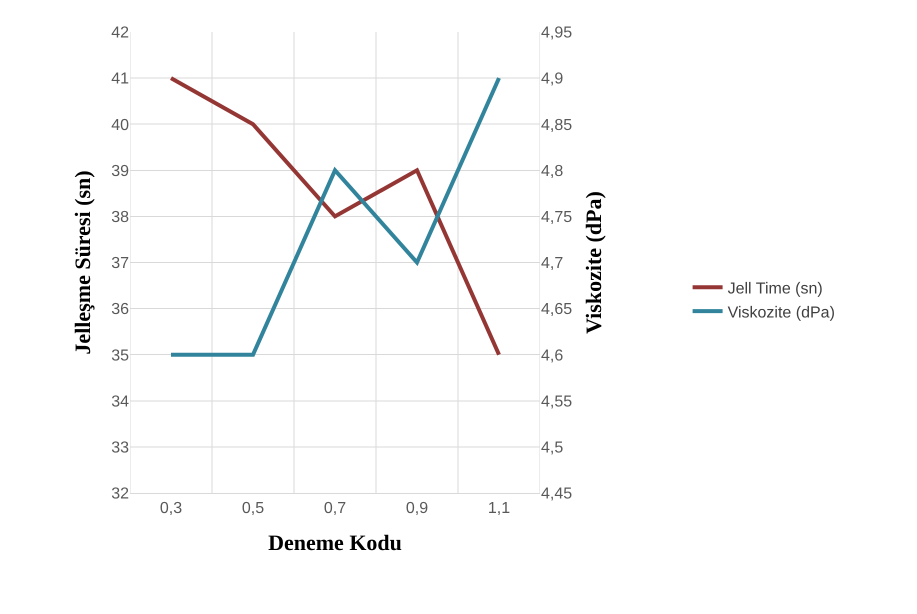 The image size is (917, 614). Describe the element at coordinates (120, 309) in the screenshot. I see `y-tick-label: 36` at that location.